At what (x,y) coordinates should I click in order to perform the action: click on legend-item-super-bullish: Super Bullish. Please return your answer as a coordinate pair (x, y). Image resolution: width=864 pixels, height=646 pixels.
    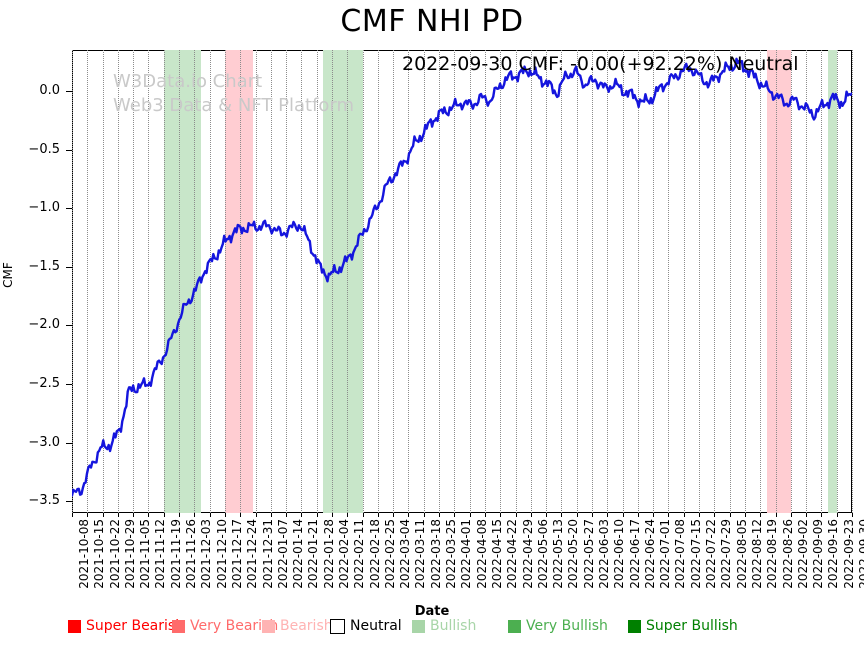
    Looking at the image, I should click on (683, 626).